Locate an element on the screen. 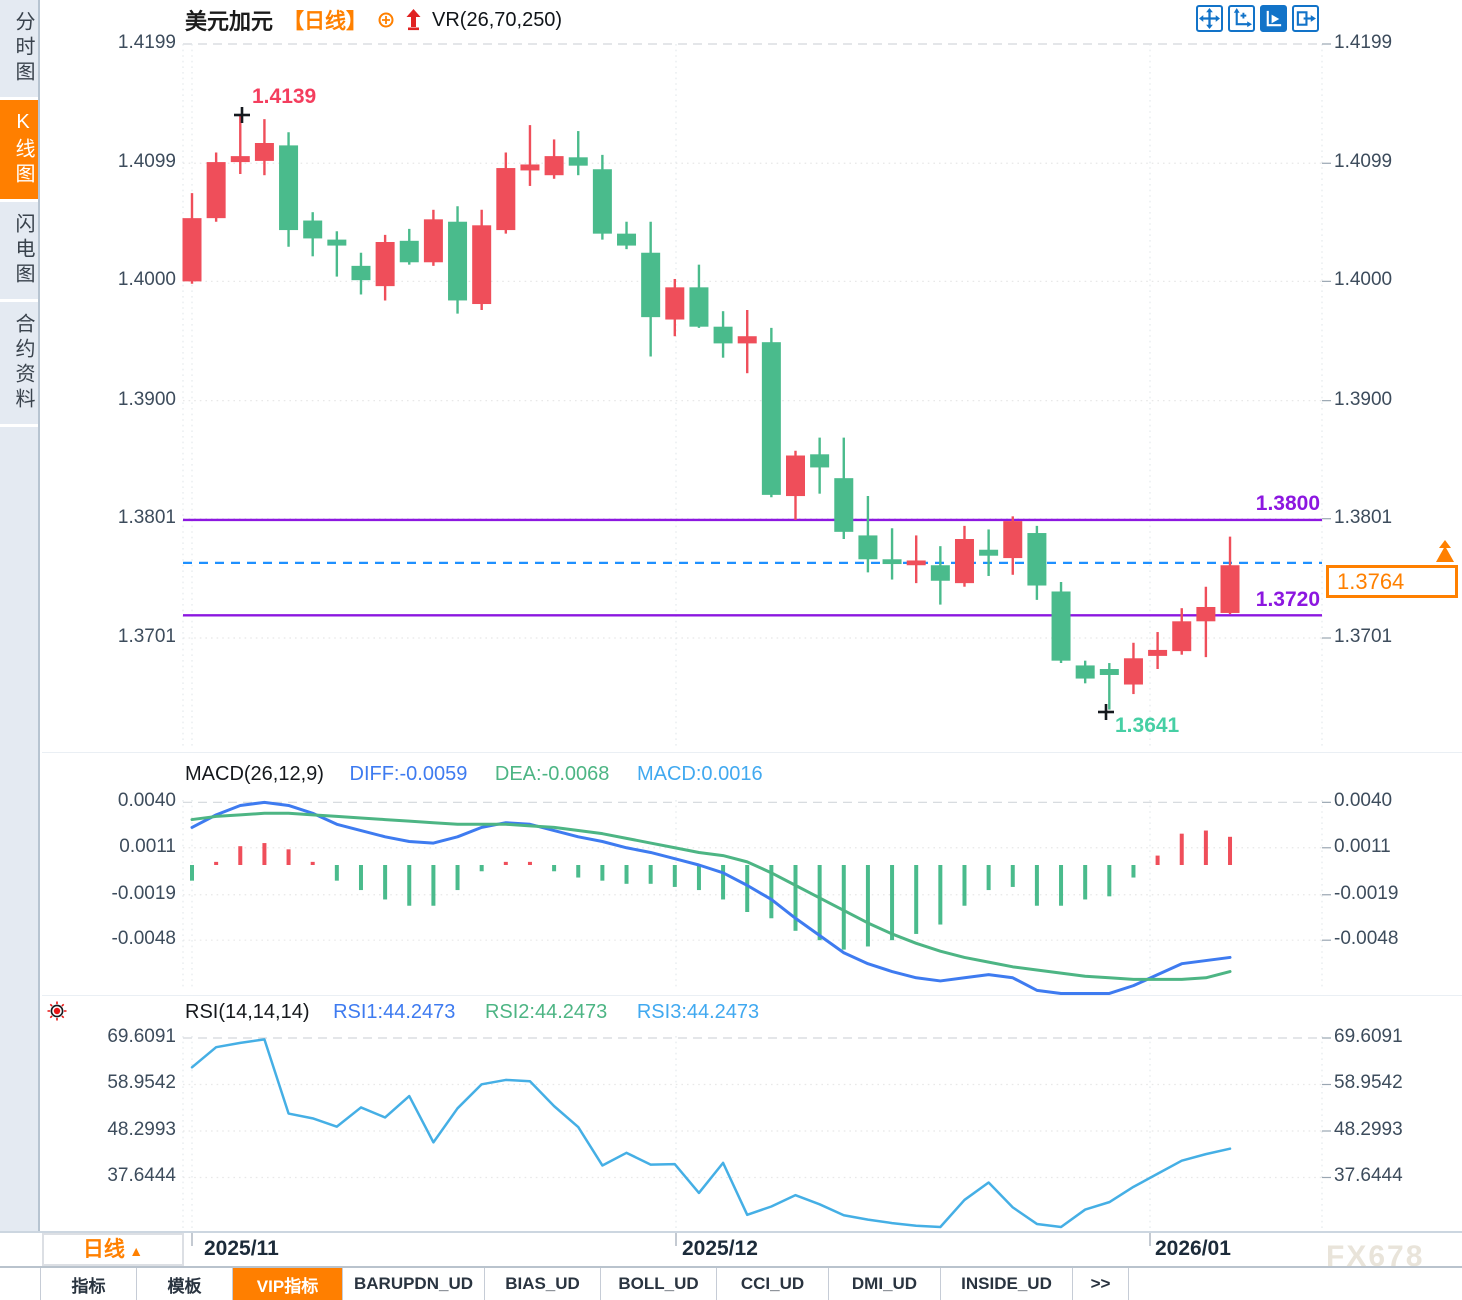 The height and width of the screenshot is (1300, 1462). tab-DMI_UD: DMI_UD is located at coordinates (885, 1284).